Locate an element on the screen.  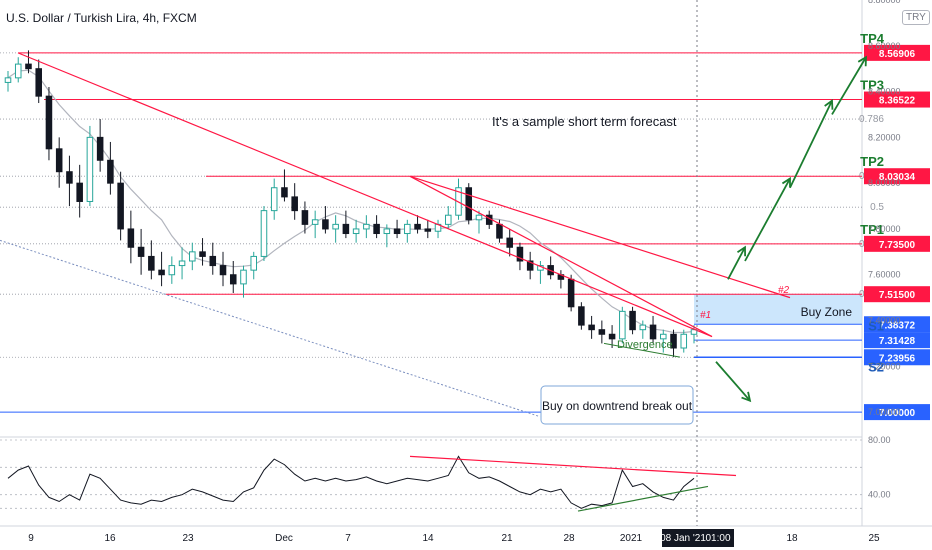
time-axis-tick: 9 is located at coordinates (31, 538).